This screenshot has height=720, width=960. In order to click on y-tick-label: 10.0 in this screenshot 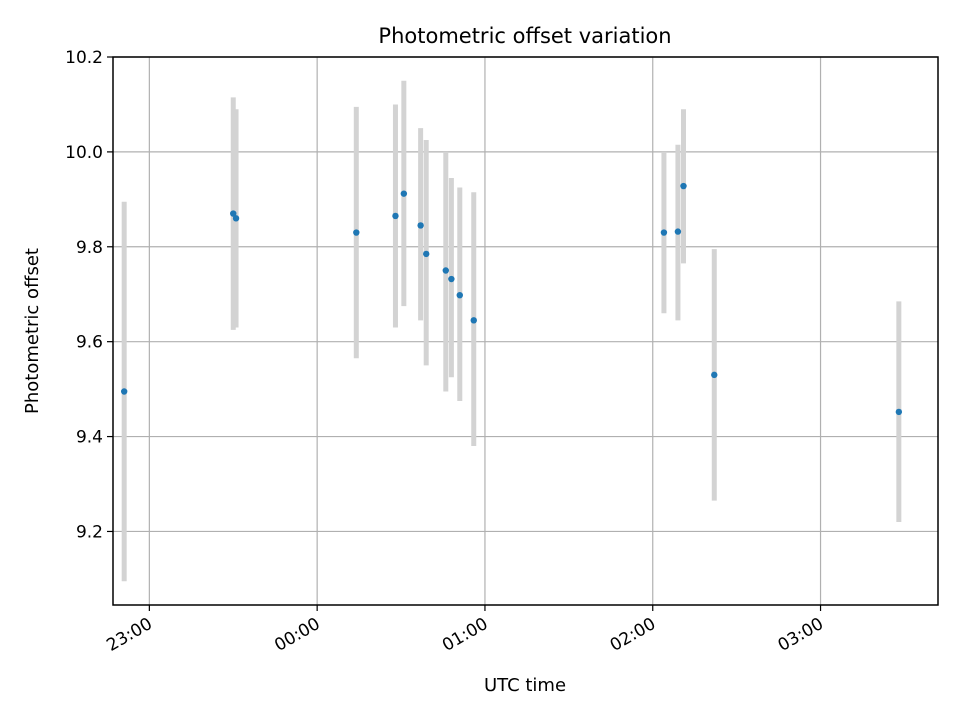, I will do `click(84, 153)`.